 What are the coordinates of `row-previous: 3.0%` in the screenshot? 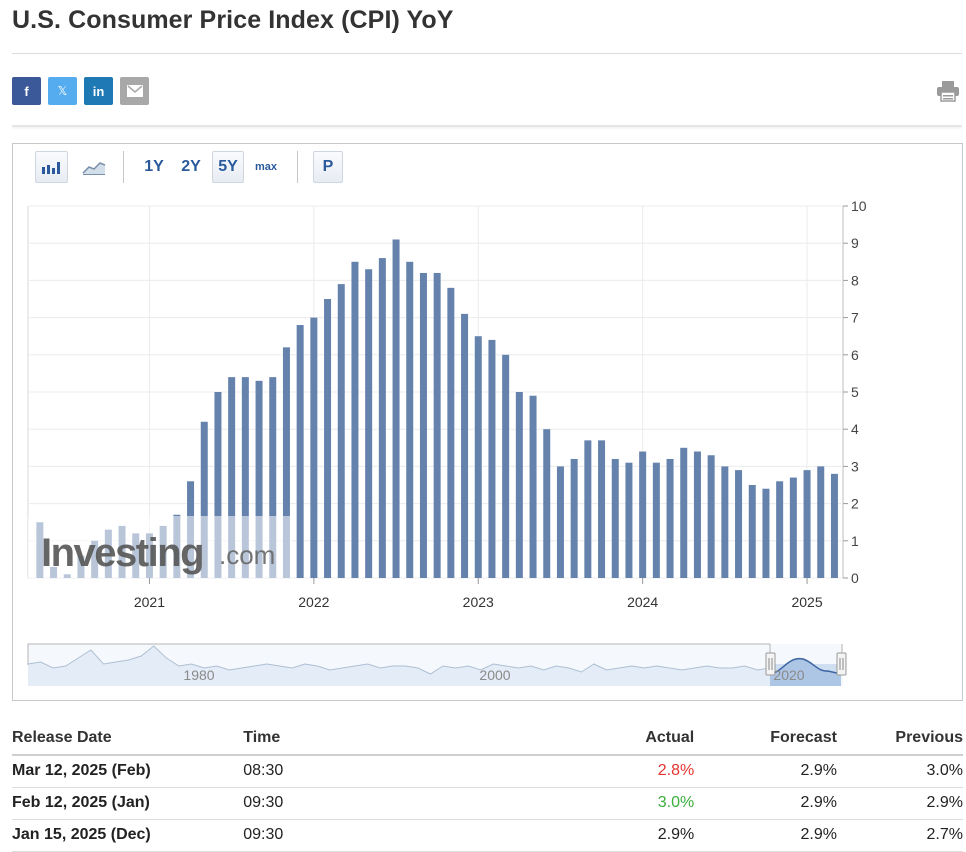 It's located at (899, 771).